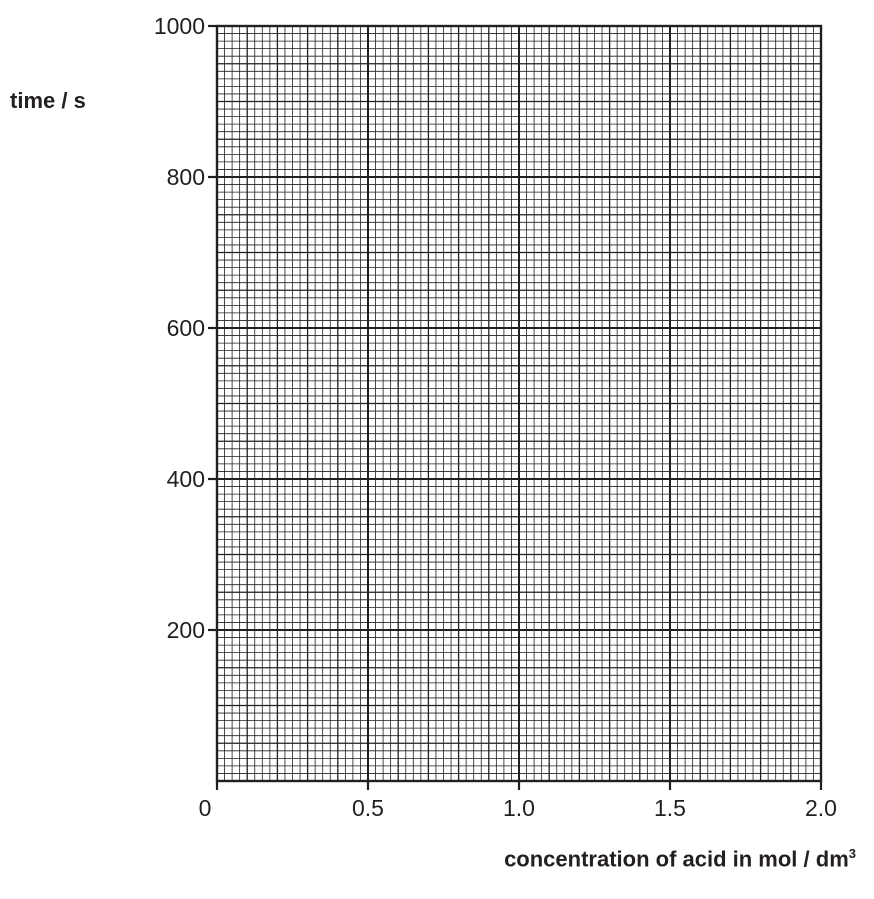 The height and width of the screenshot is (899, 874). I want to click on x-tick-label: 1.0, so click(519, 808).